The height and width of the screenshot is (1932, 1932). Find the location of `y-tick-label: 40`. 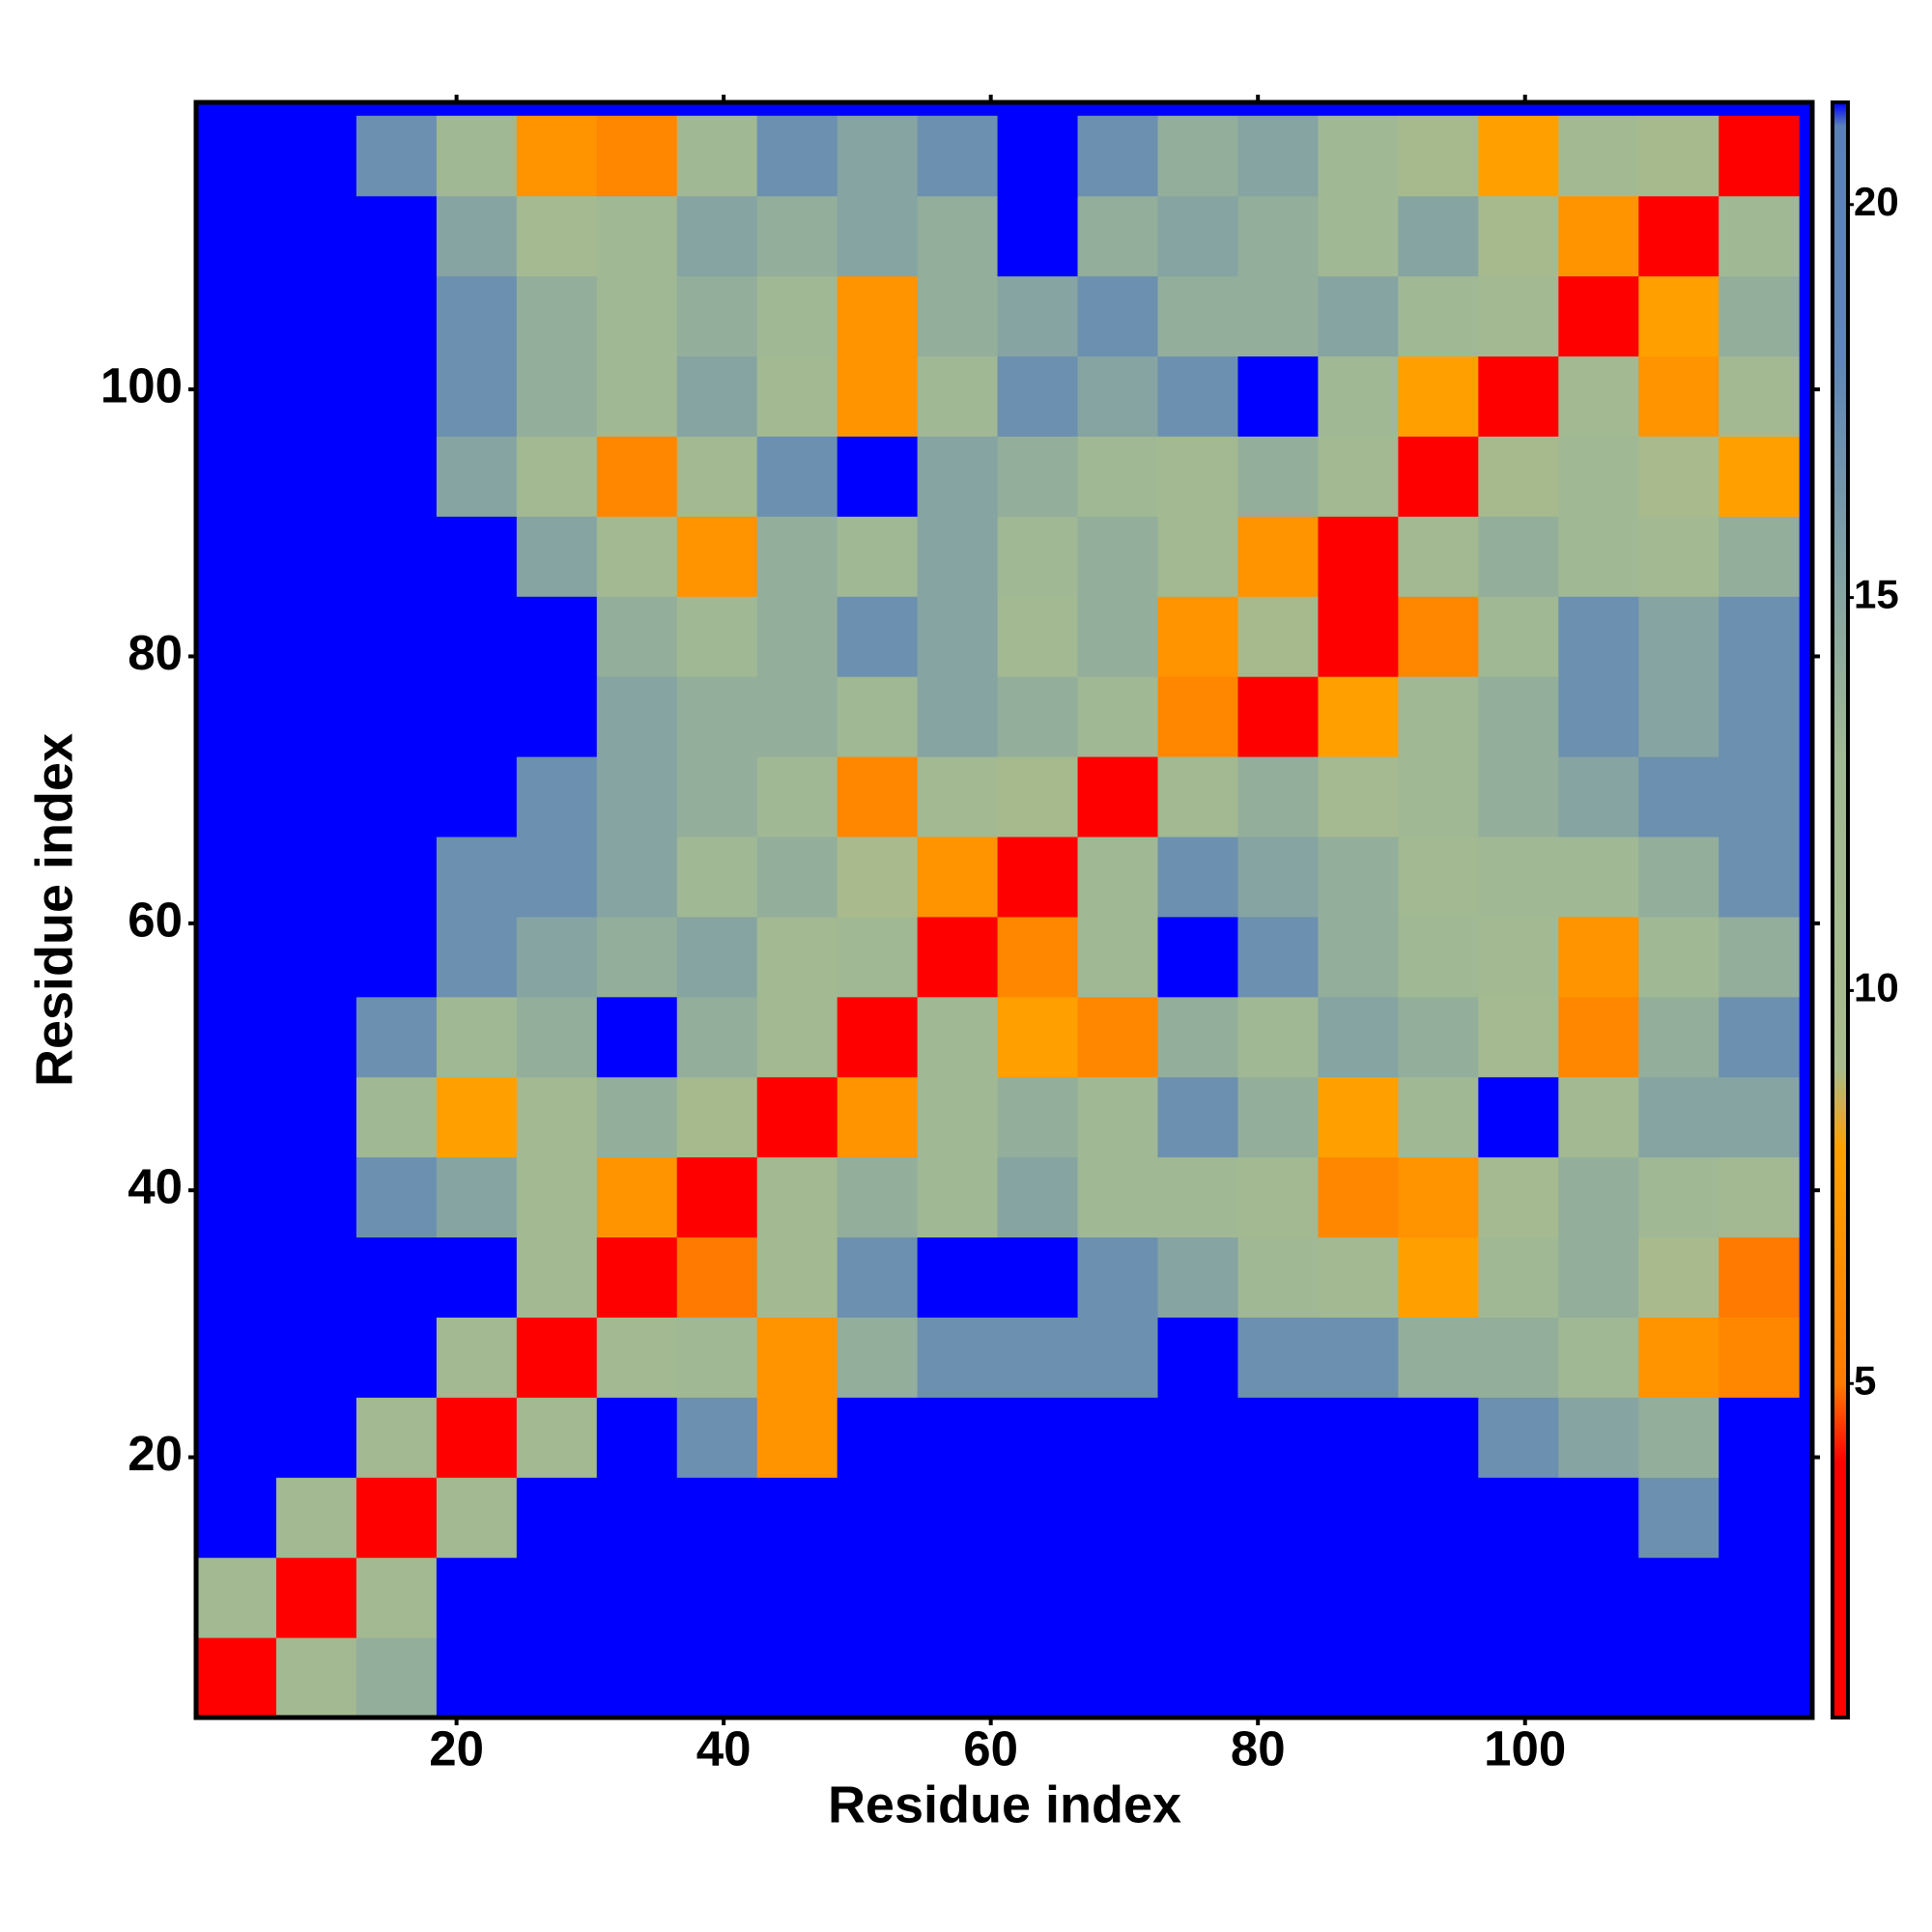

y-tick-label: 40 is located at coordinates (155, 1186).